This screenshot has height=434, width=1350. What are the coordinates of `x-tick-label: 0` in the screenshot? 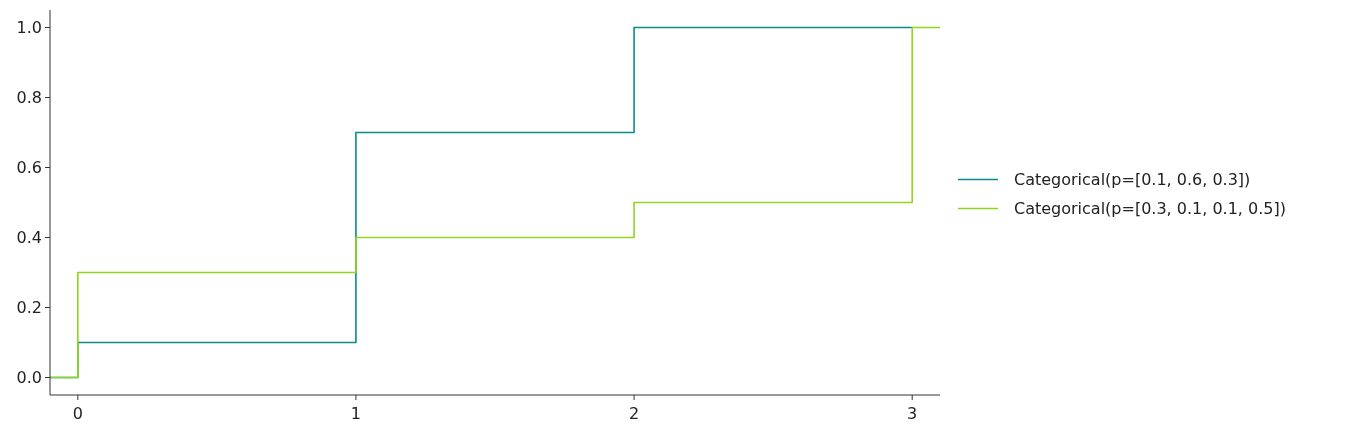 It's located at (77, 413).